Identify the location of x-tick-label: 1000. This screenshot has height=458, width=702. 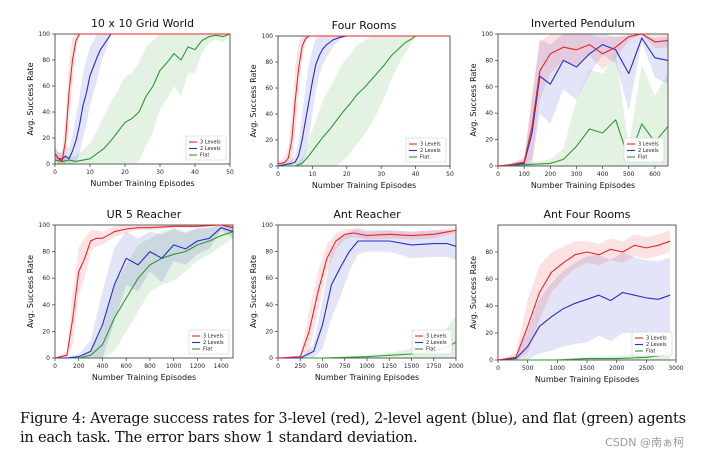
(366, 366).